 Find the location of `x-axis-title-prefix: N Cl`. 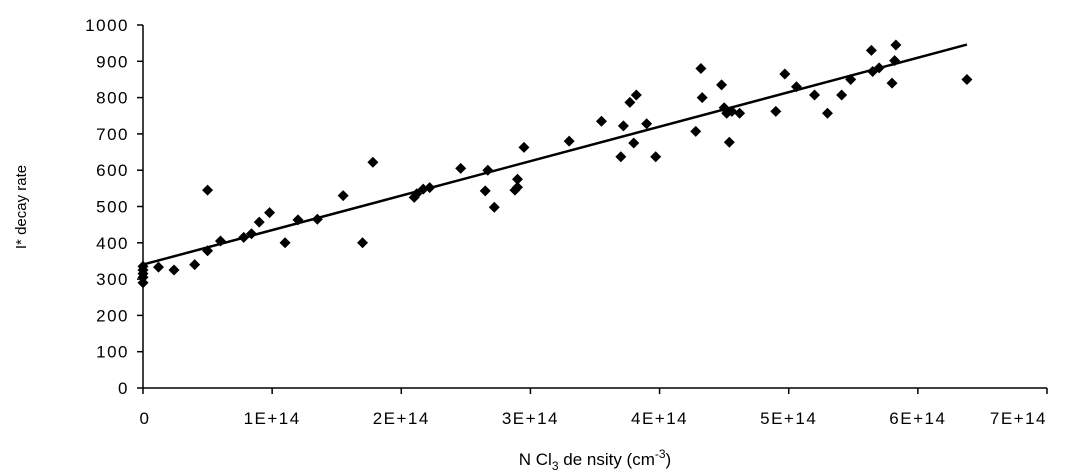

x-axis-title-prefix: N Cl is located at coordinates (535, 459).